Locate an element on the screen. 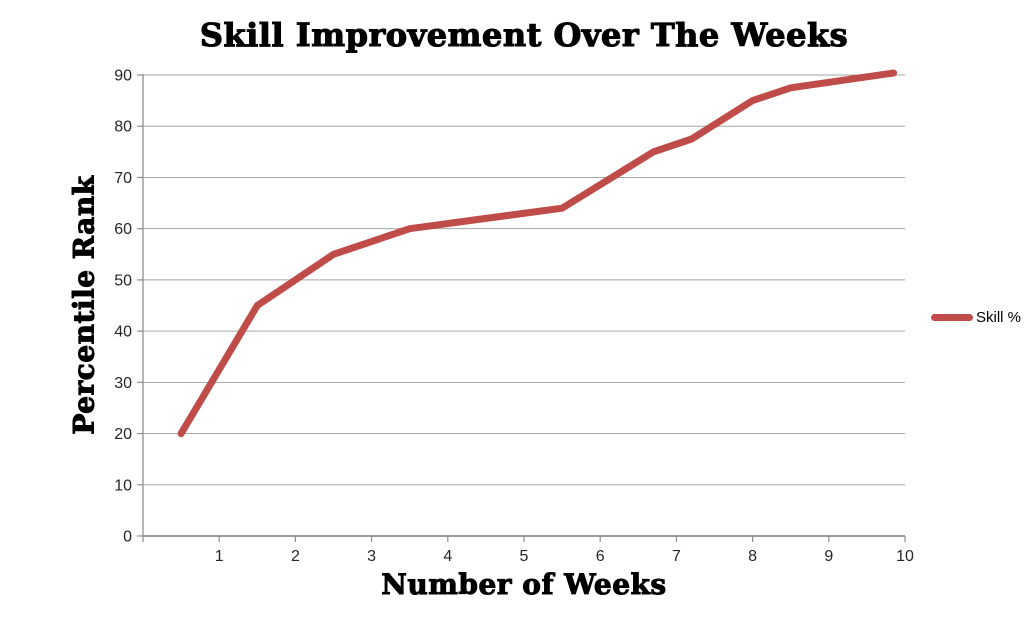  x-tick-label: 5 is located at coordinates (524, 556).